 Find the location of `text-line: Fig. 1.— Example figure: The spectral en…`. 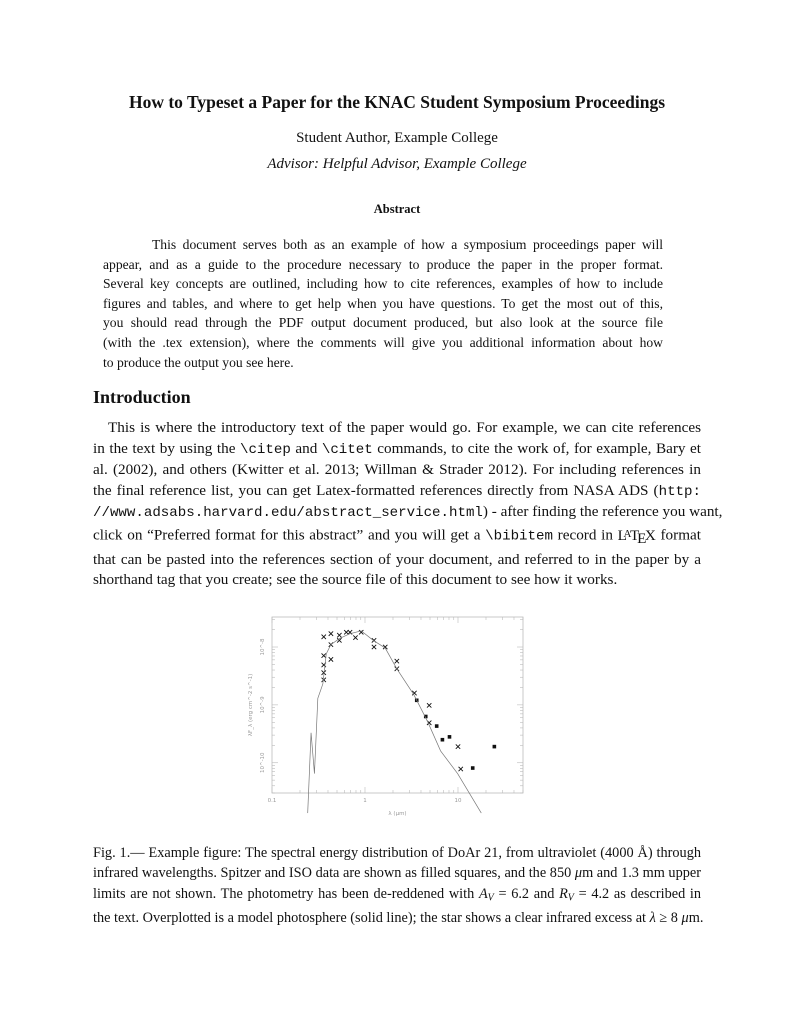

text-line: Fig. 1.— Example figure: The spectral en… is located at coordinates (397, 853).